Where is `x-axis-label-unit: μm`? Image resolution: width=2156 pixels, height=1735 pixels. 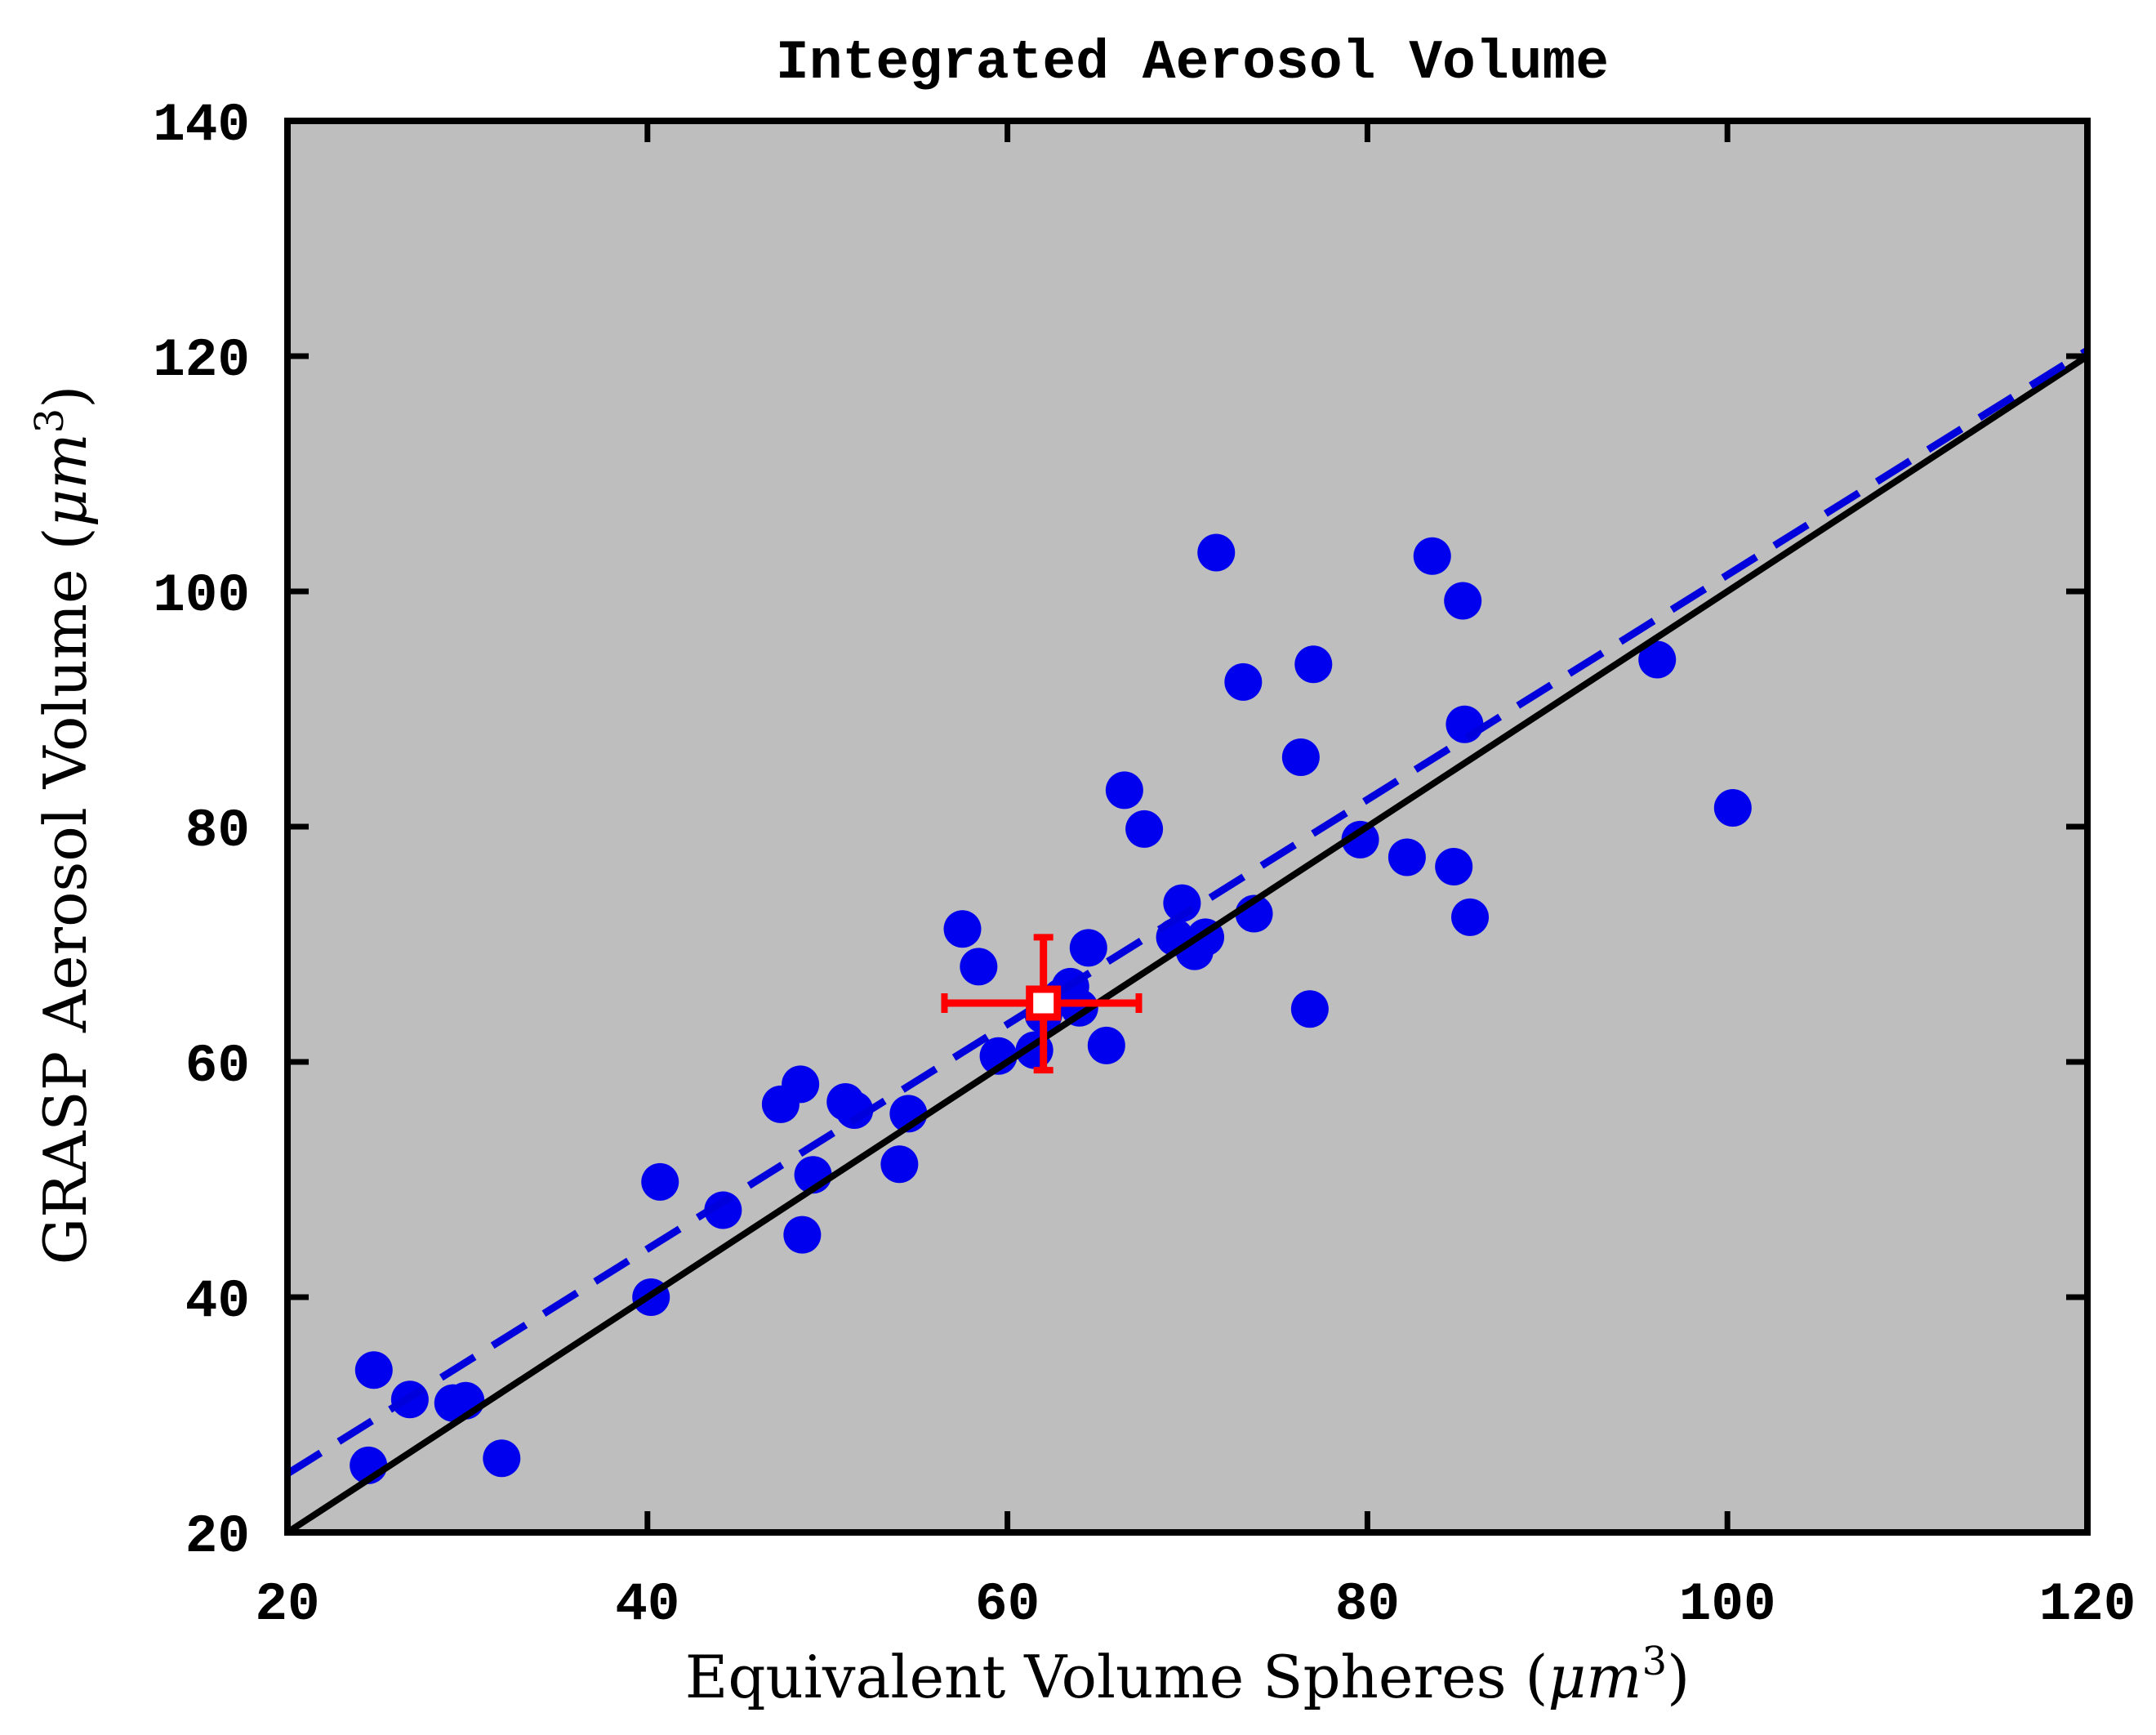
x-axis-label-unit: μm is located at coordinates (1595, 1677).